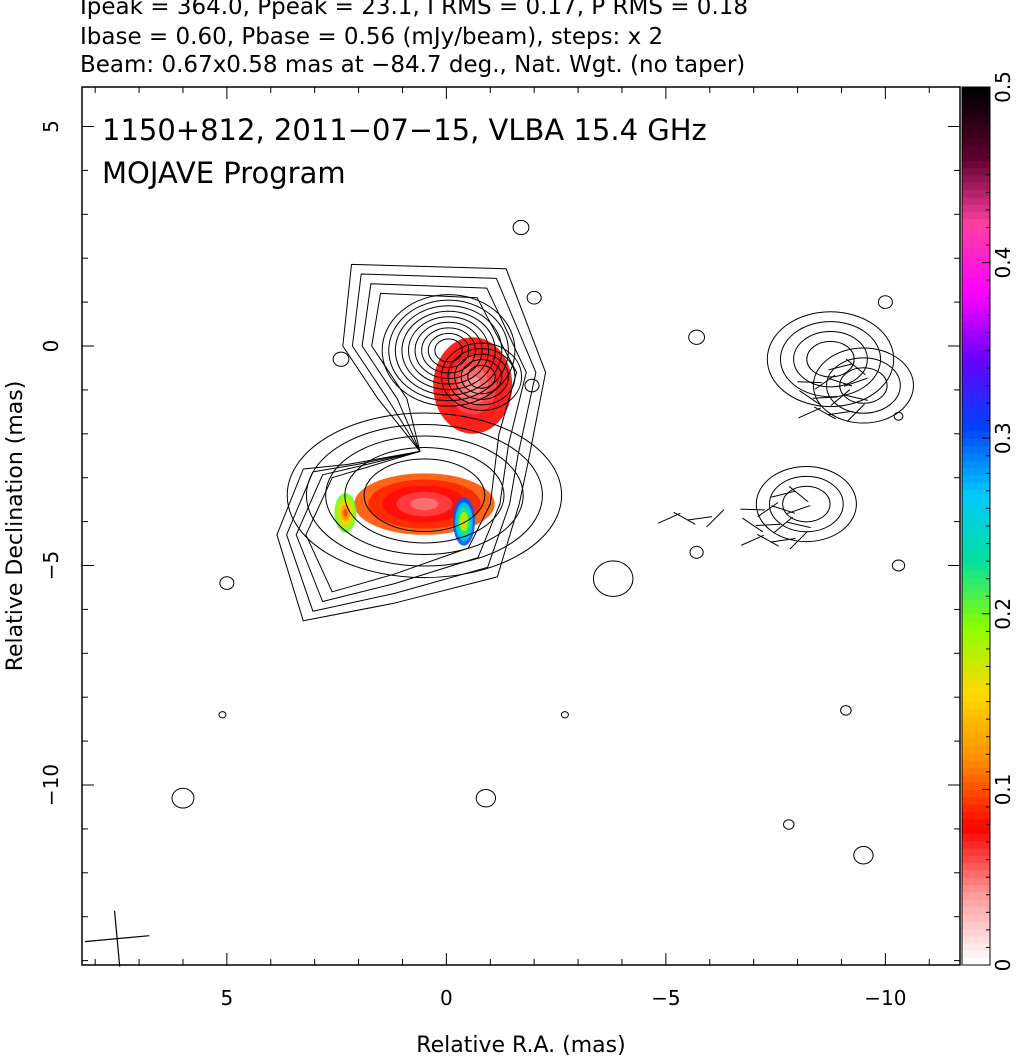 The width and height of the screenshot is (1022, 1060). Describe the element at coordinates (404, 130) in the screenshot. I see `chart-title: 1150+812, 2011−07−15, VLBA 15.4 GHz` at that location.